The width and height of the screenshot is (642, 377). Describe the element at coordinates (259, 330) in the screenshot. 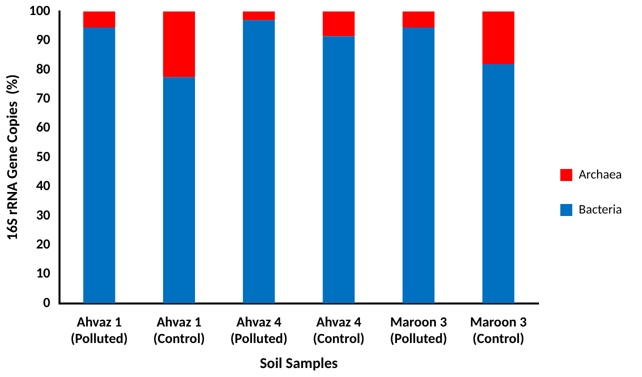

I see `x-tick-label: Ahvaz 4 (Polluted)` at that location.